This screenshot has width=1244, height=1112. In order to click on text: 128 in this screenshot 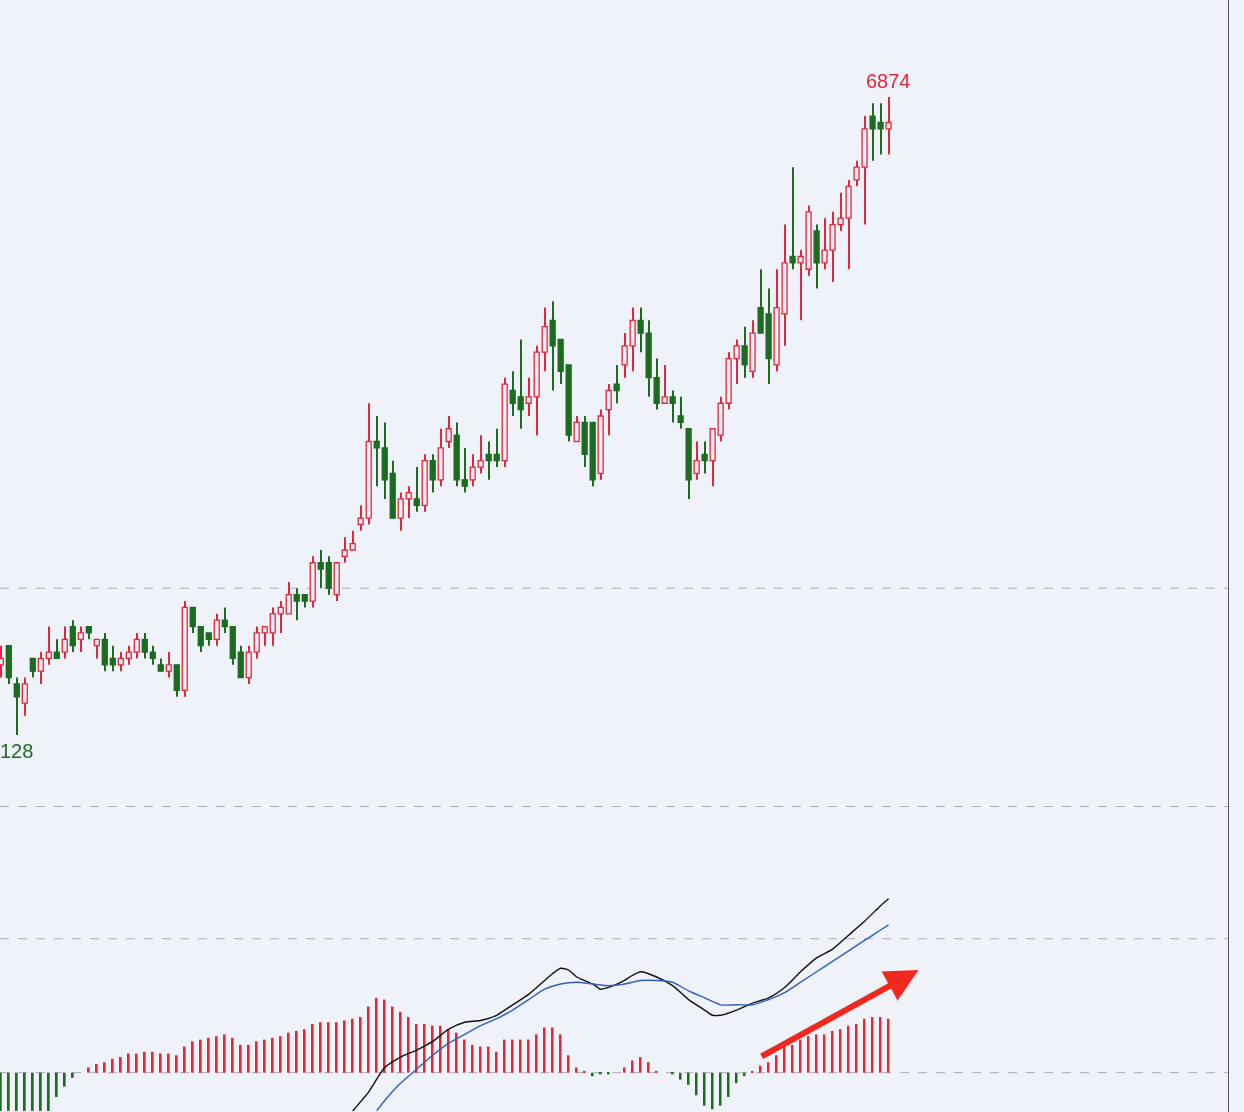, I will do `click(17, 751)`.